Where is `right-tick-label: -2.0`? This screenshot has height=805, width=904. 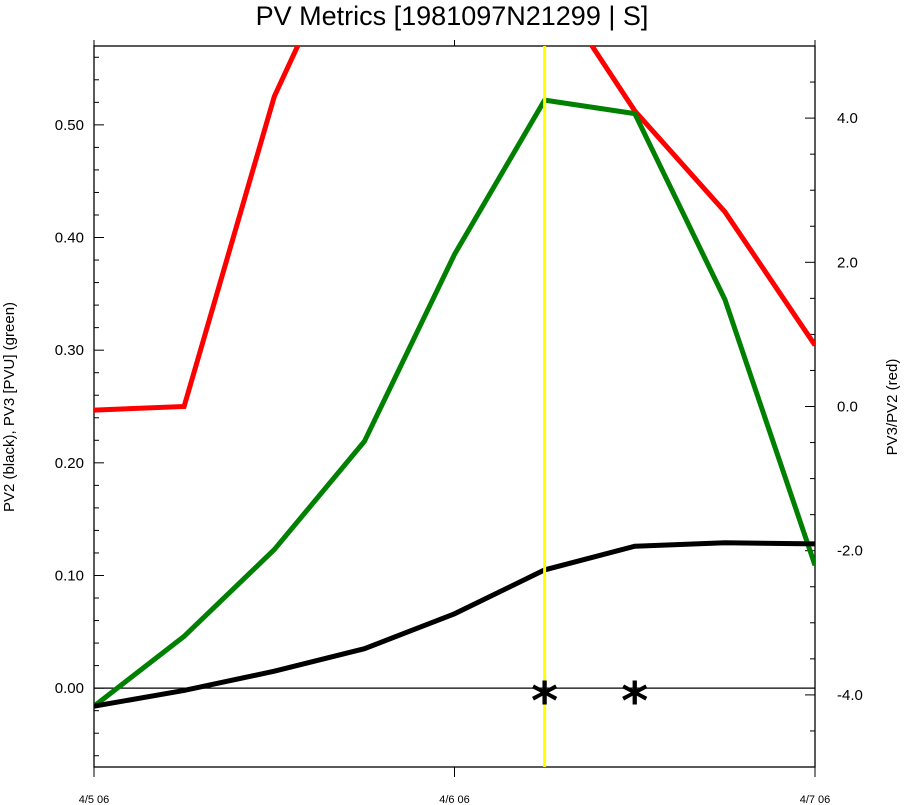 right-tick-label: -2.0 is located at coordinates (850, 551).